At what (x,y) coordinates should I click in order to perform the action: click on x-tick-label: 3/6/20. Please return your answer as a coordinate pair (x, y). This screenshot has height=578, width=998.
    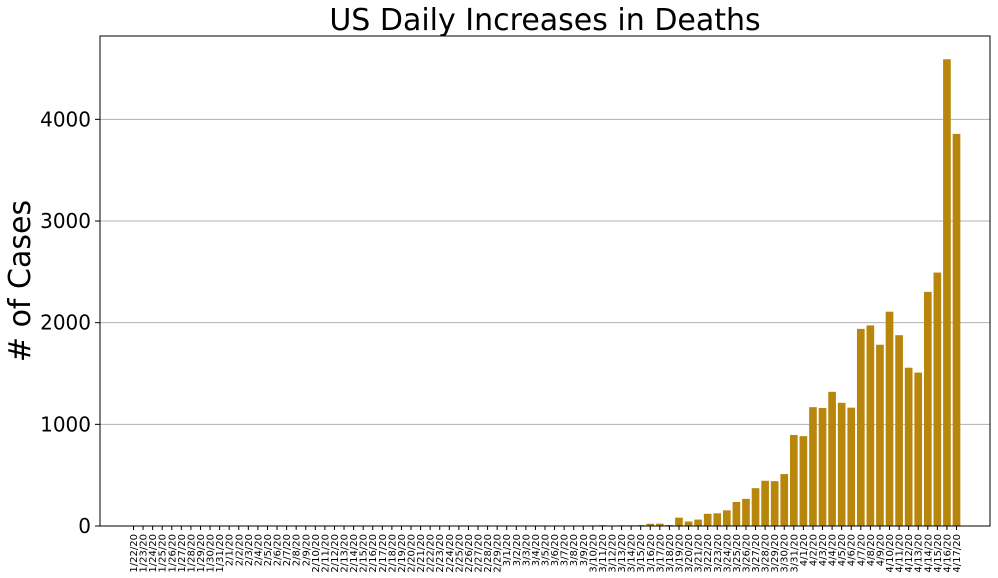
    Looking at the image, I should click on (555, 550).